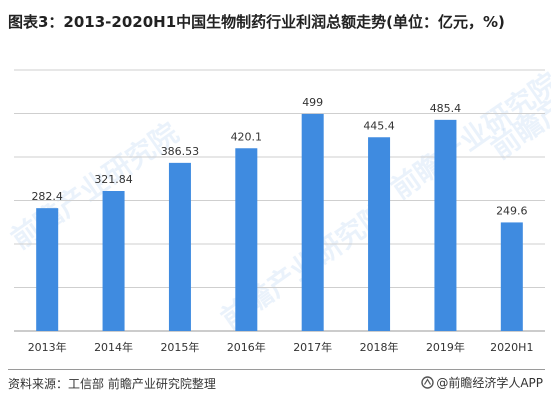  I want to click on data-label: 386.53, so click(180, 151).